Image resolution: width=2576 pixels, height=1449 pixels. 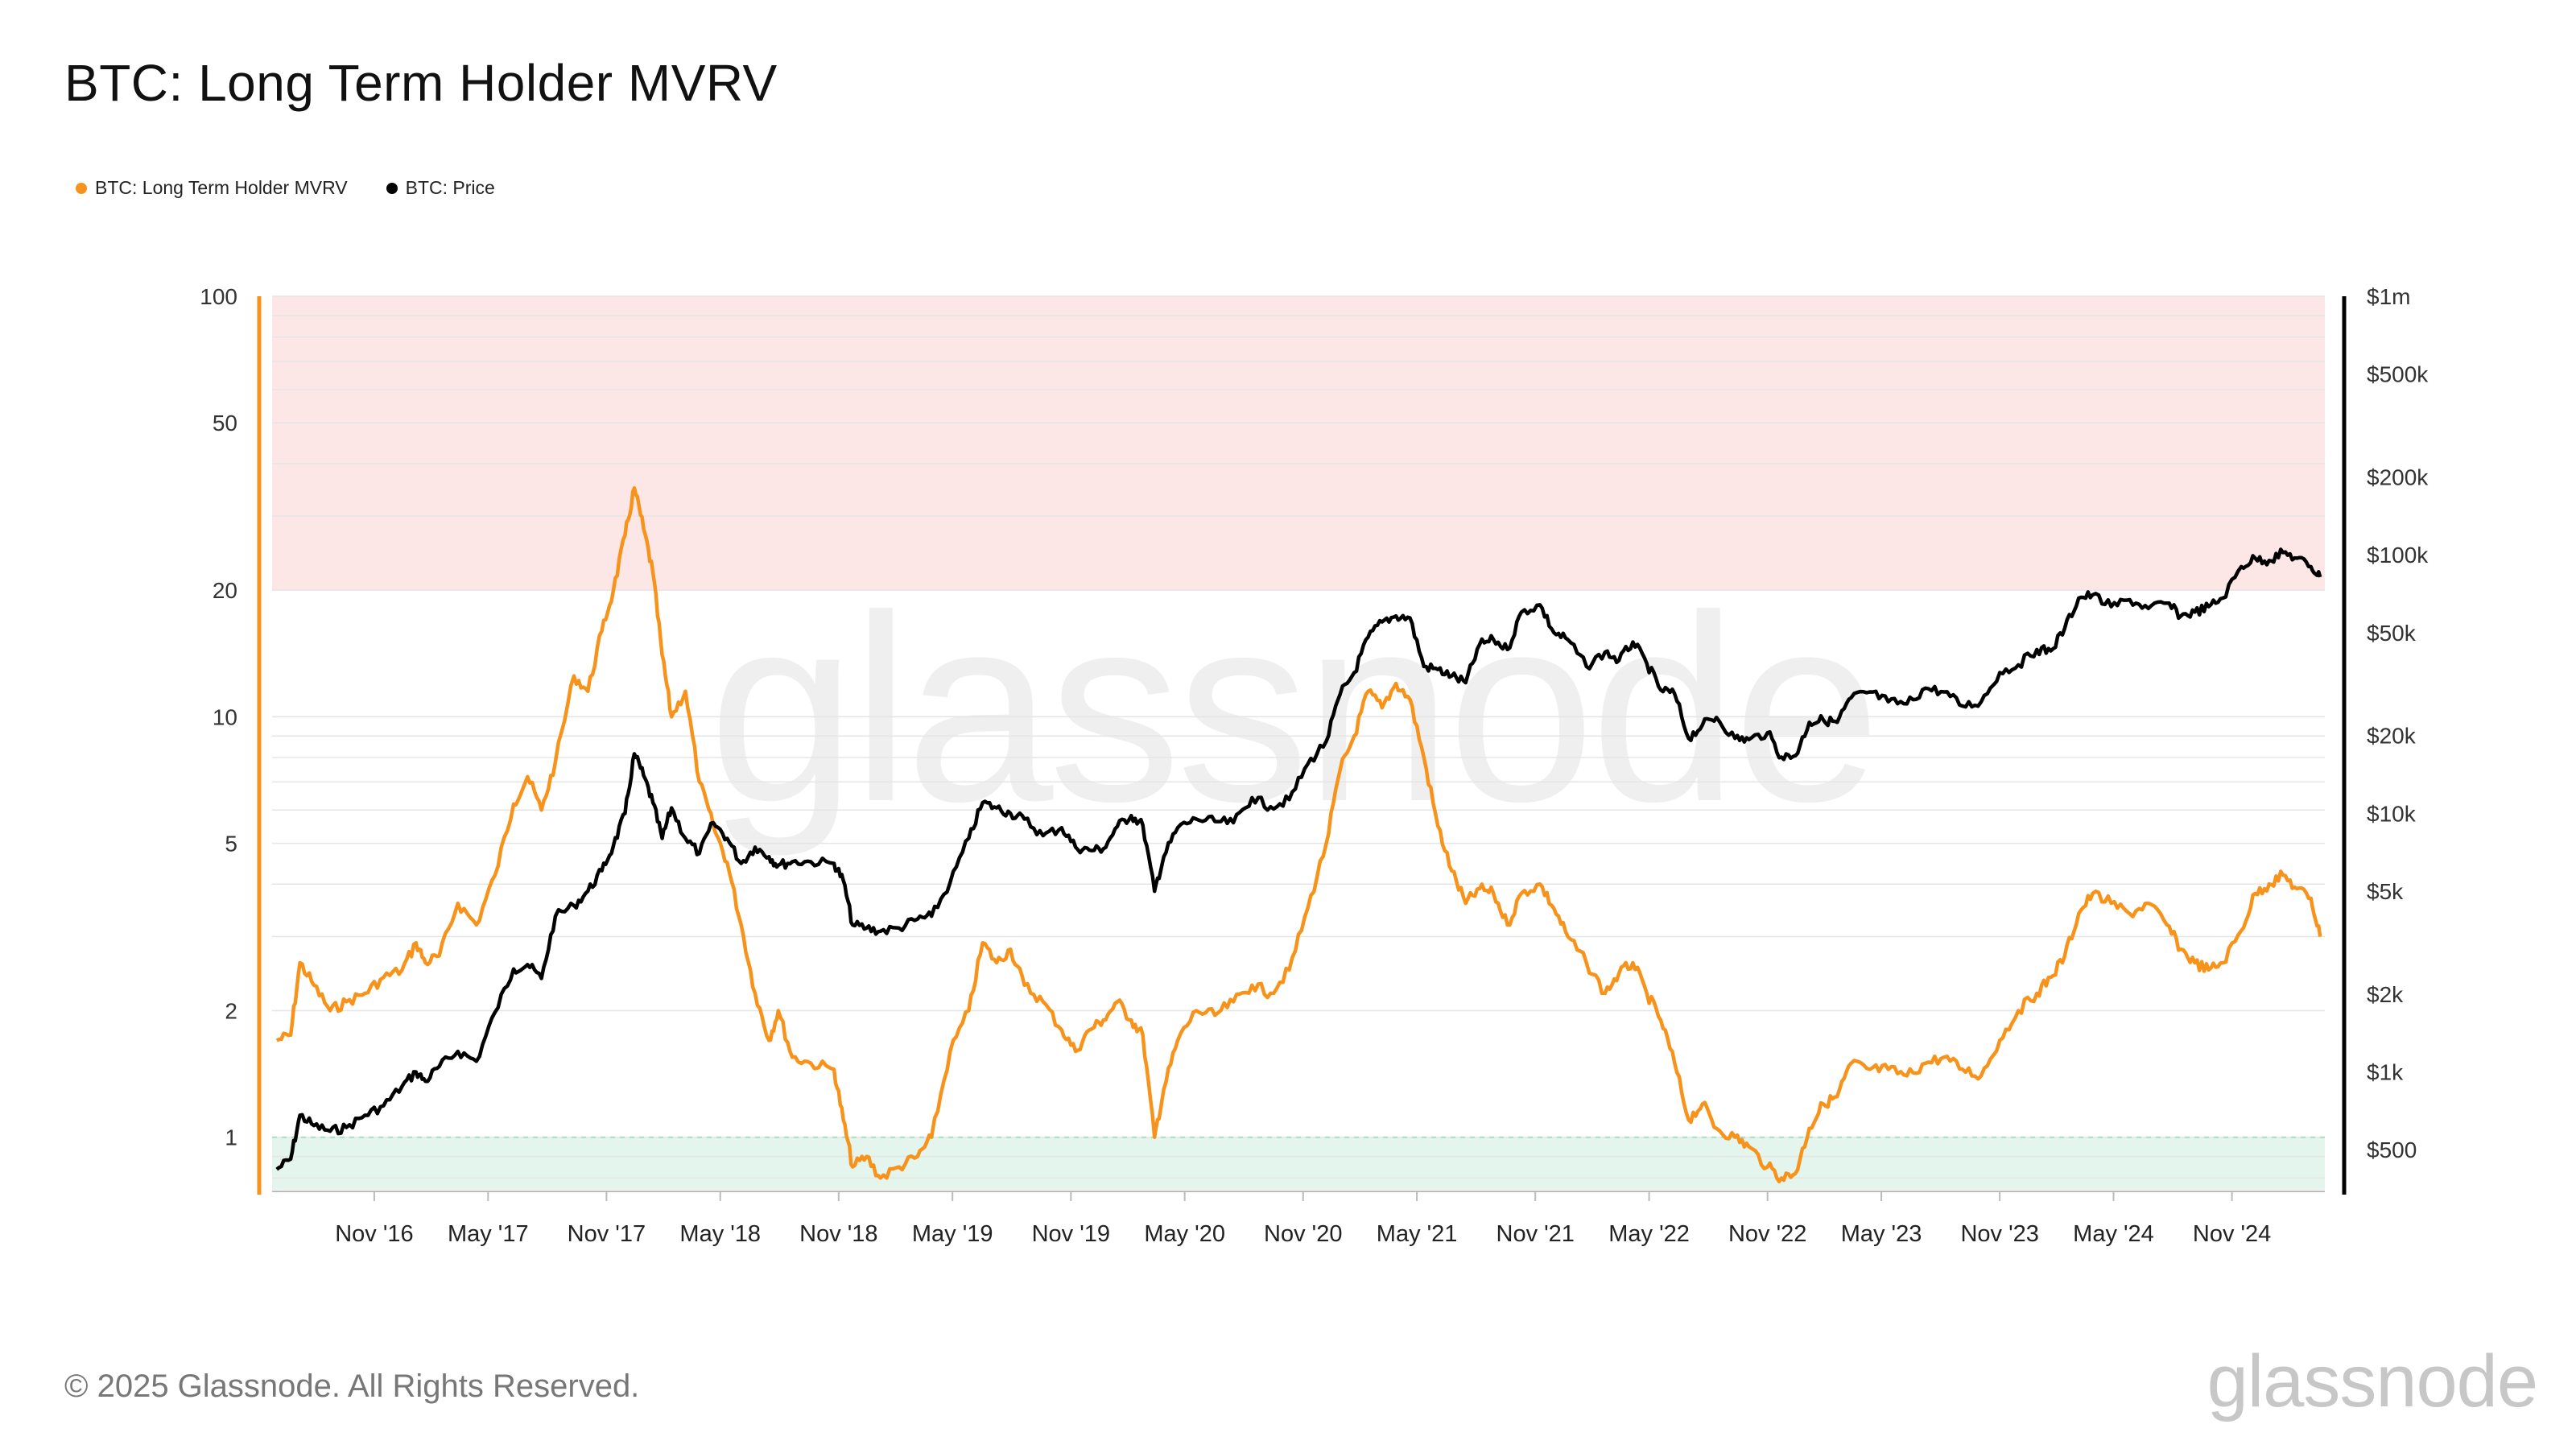 I want to click on legend-label-mvrv: BTC: Long Term Holder MVRV, so click(x=221, y=187).